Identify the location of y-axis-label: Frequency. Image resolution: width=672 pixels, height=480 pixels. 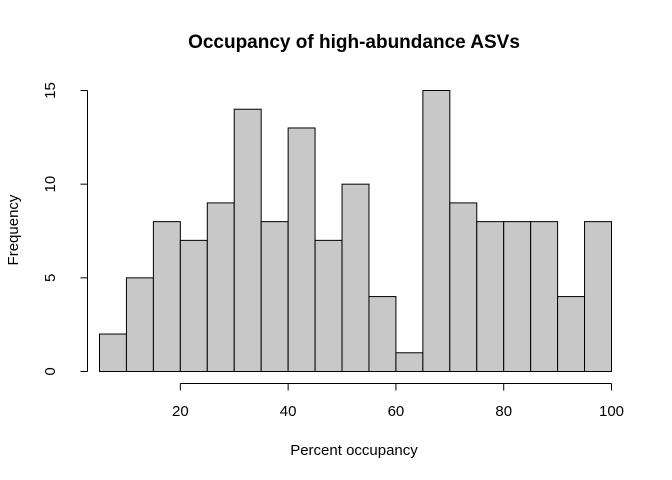
(13, 229).